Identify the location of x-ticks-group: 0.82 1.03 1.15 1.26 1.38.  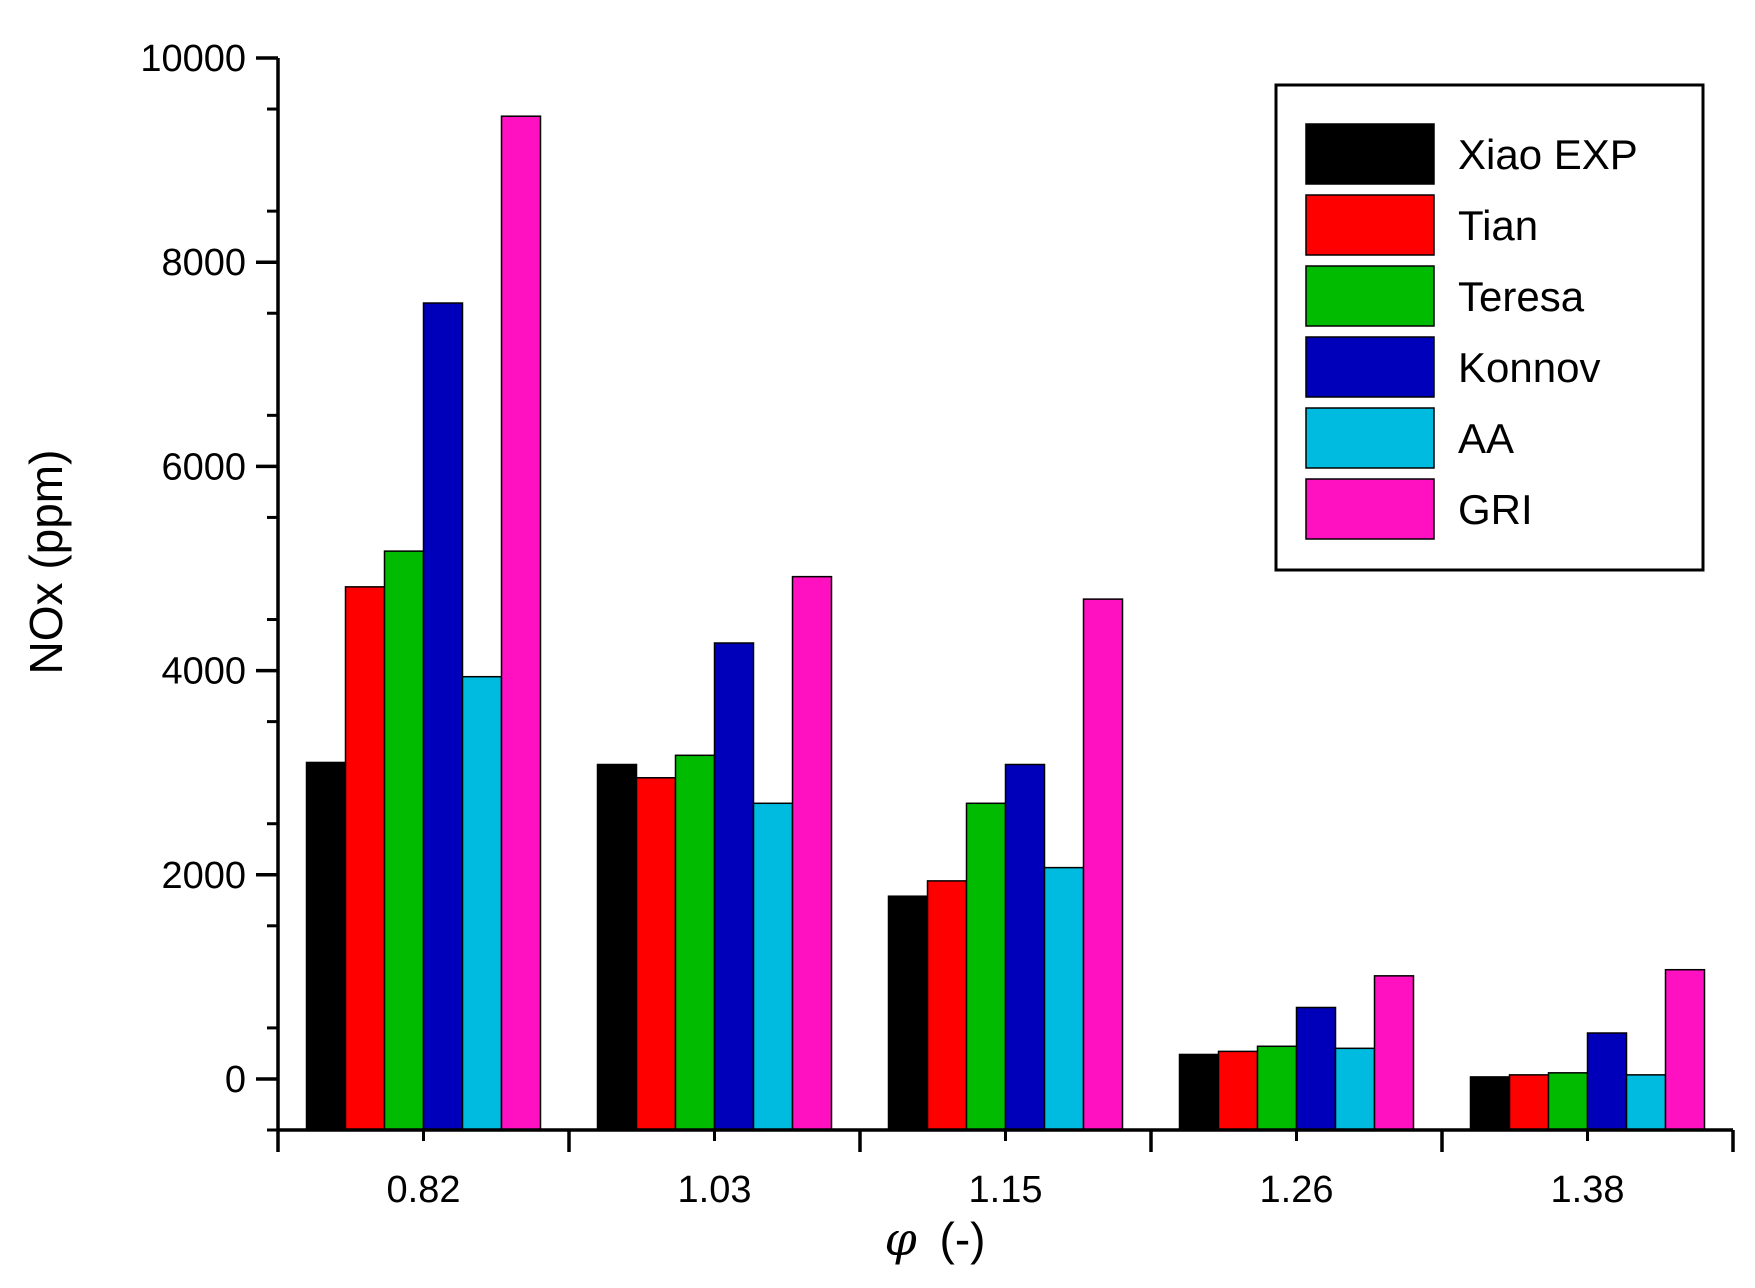
(1005, 1170).